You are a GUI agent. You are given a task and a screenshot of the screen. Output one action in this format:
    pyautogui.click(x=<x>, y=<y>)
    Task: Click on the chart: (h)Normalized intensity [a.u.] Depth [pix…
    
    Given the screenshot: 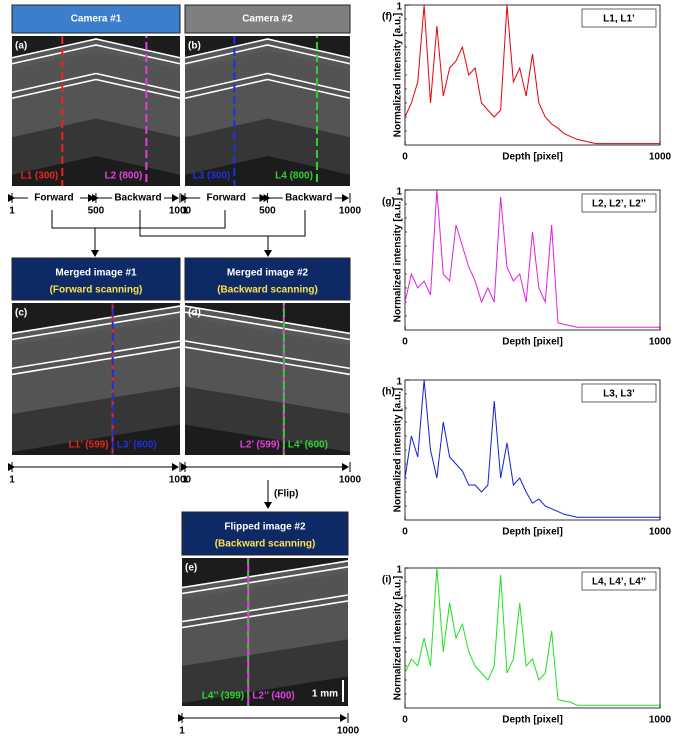 What is the action you would take?
    pyautogui.click(x=527, y=457)
    